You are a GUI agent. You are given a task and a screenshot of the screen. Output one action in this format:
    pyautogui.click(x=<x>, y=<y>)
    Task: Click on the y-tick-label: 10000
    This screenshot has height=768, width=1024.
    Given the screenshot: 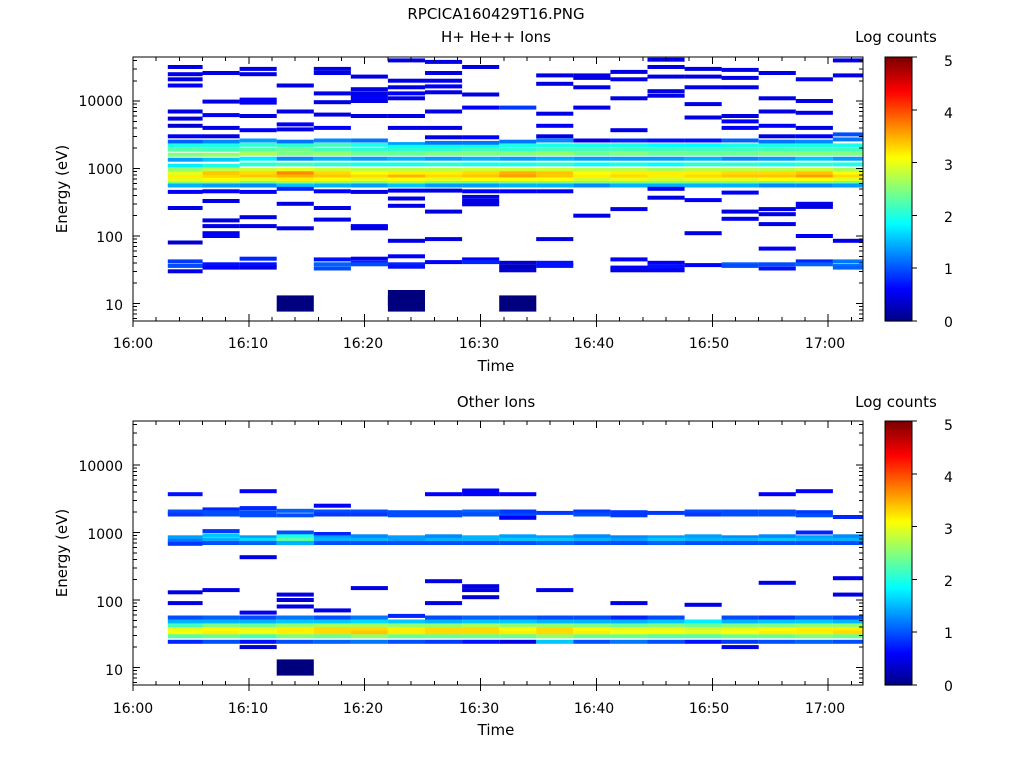 What is the action you would take?
    pyautogui.click(x=100, y=102)
    